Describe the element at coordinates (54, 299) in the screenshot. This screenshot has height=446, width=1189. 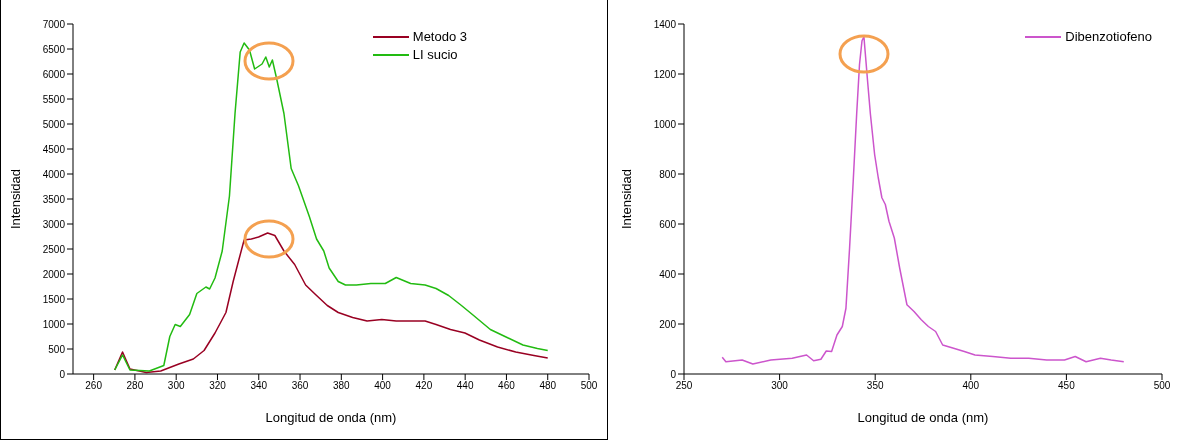
I see `y-tick-label: 1500` at that location.